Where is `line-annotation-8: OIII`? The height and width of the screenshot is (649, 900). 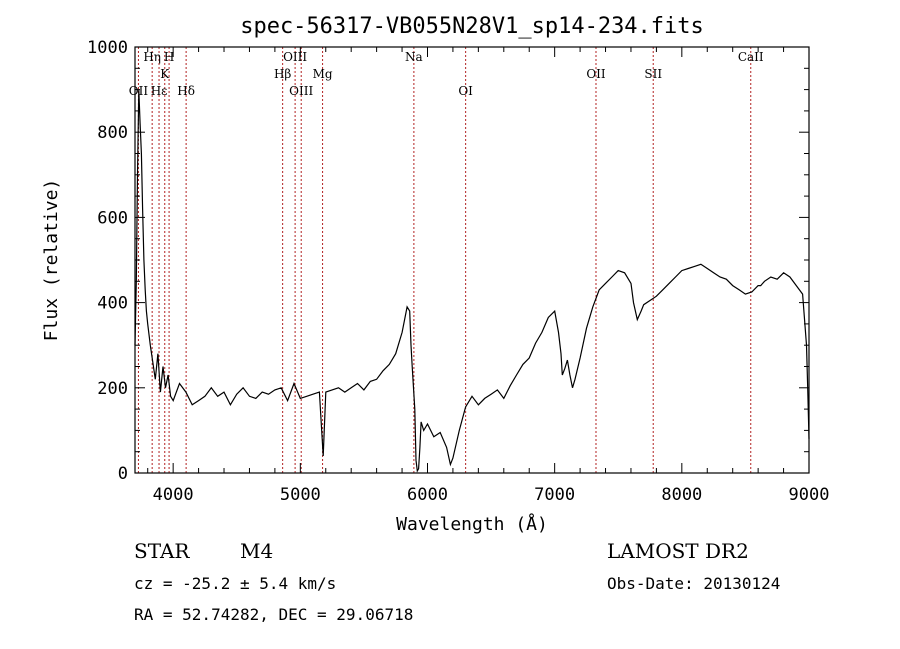
line-annotation-8: OIII is located at coordinates (301, 91).